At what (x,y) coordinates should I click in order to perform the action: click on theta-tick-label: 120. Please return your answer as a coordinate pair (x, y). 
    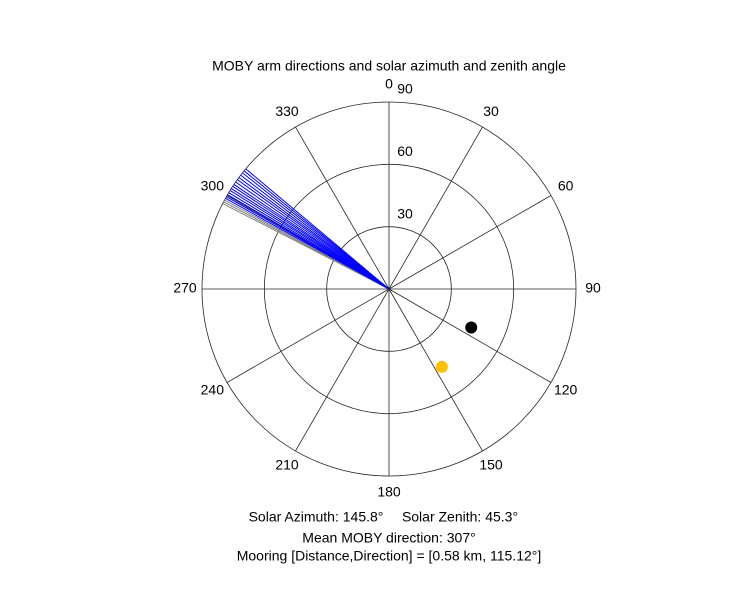
    Looking at the image, I should click on (566, 390).